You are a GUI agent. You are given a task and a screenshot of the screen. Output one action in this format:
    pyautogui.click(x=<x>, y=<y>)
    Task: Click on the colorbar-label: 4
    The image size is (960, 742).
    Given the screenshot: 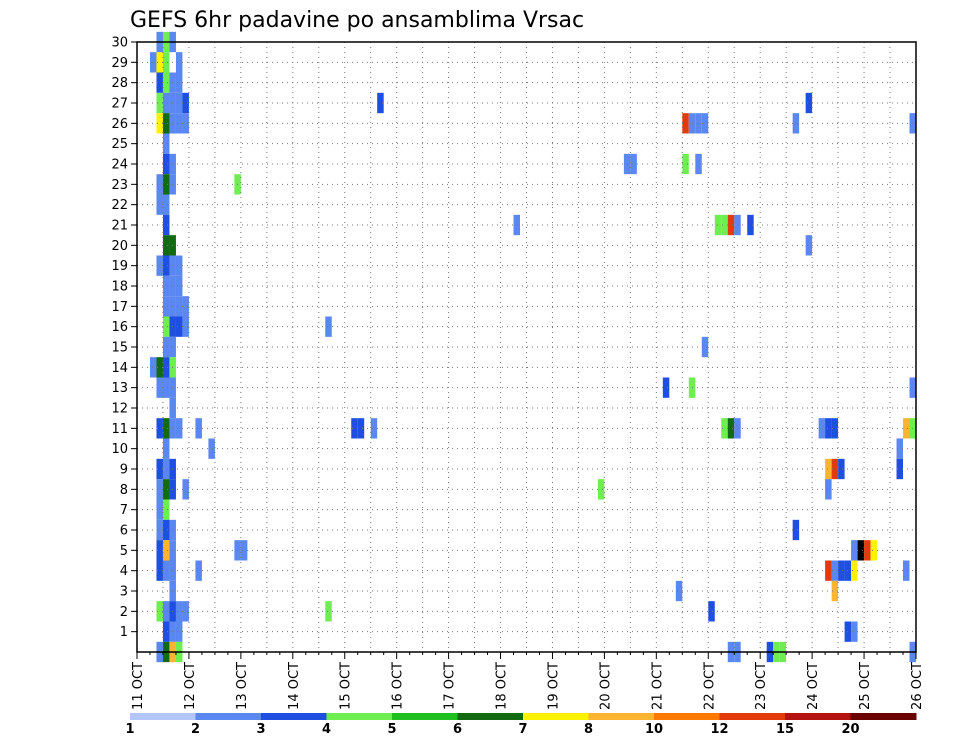 What is the action you would take?
    pyautogui.click(x=326, y=729)
    